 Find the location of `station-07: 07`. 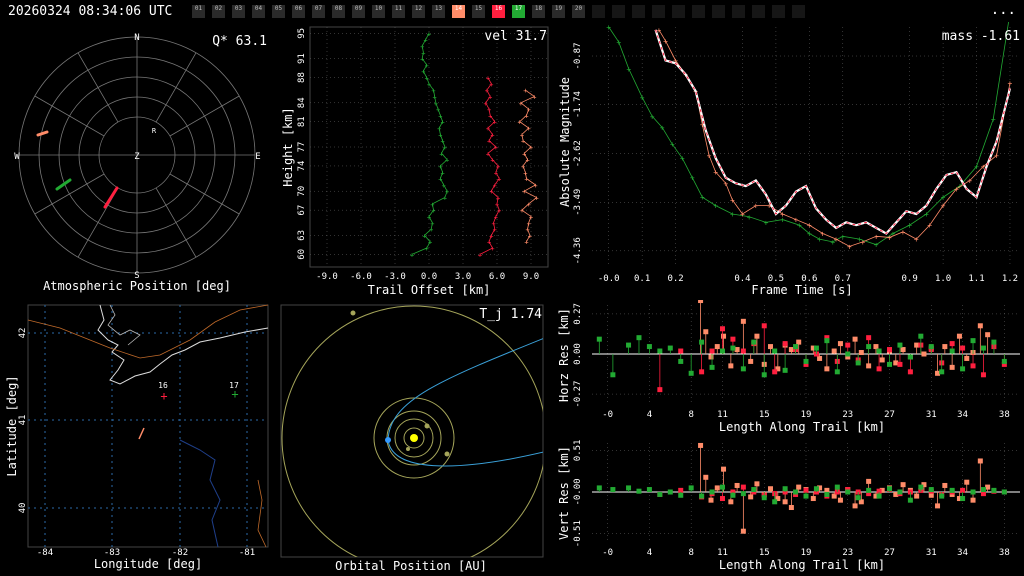

station-07: 07 is located at coordinates (318, 11).